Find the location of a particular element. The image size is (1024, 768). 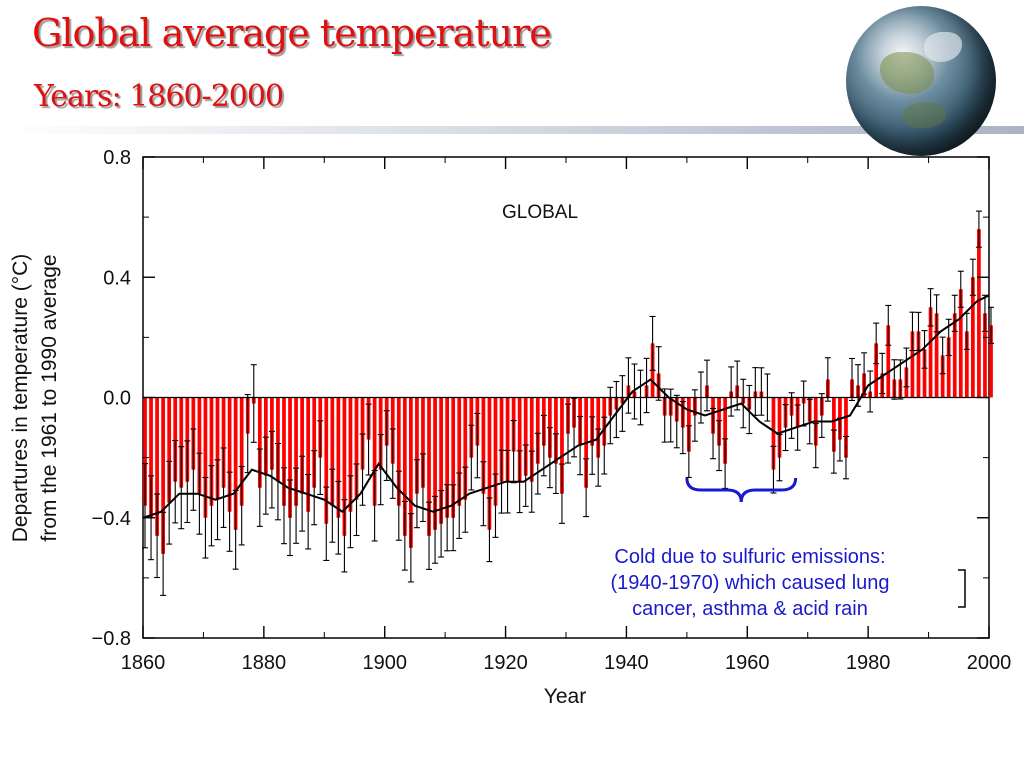

bar-1924 is located at coordinates (531, 439).